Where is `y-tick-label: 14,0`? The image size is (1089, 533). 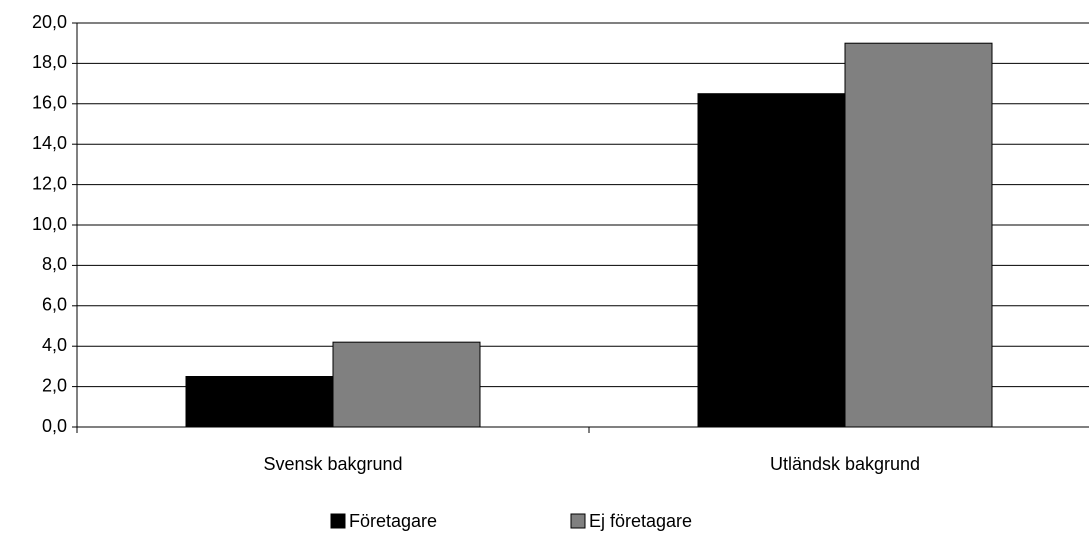
y-tick-label: 14,0 is located at coordinates (49, 143).